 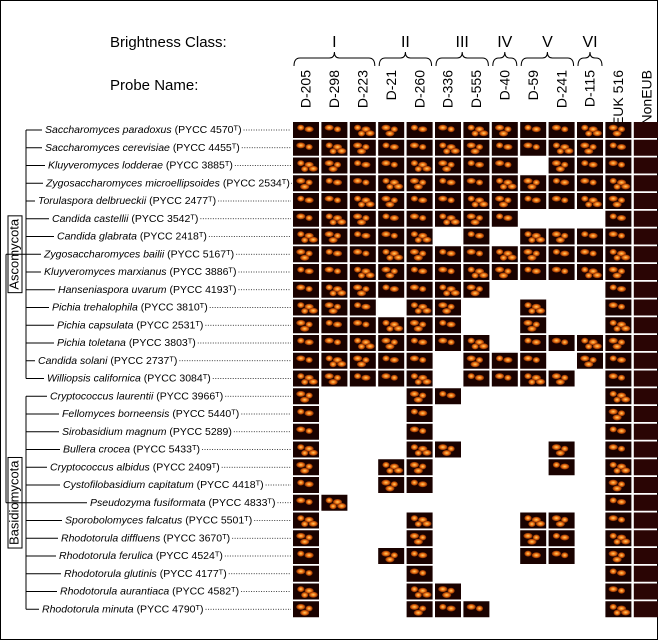 What do you see at coordinates (182, 503) in the screenshot?
I see `species-label: Pseudozyma fusiformata (PYCC 4833ᵀ)` at bounding box center [182, 503].